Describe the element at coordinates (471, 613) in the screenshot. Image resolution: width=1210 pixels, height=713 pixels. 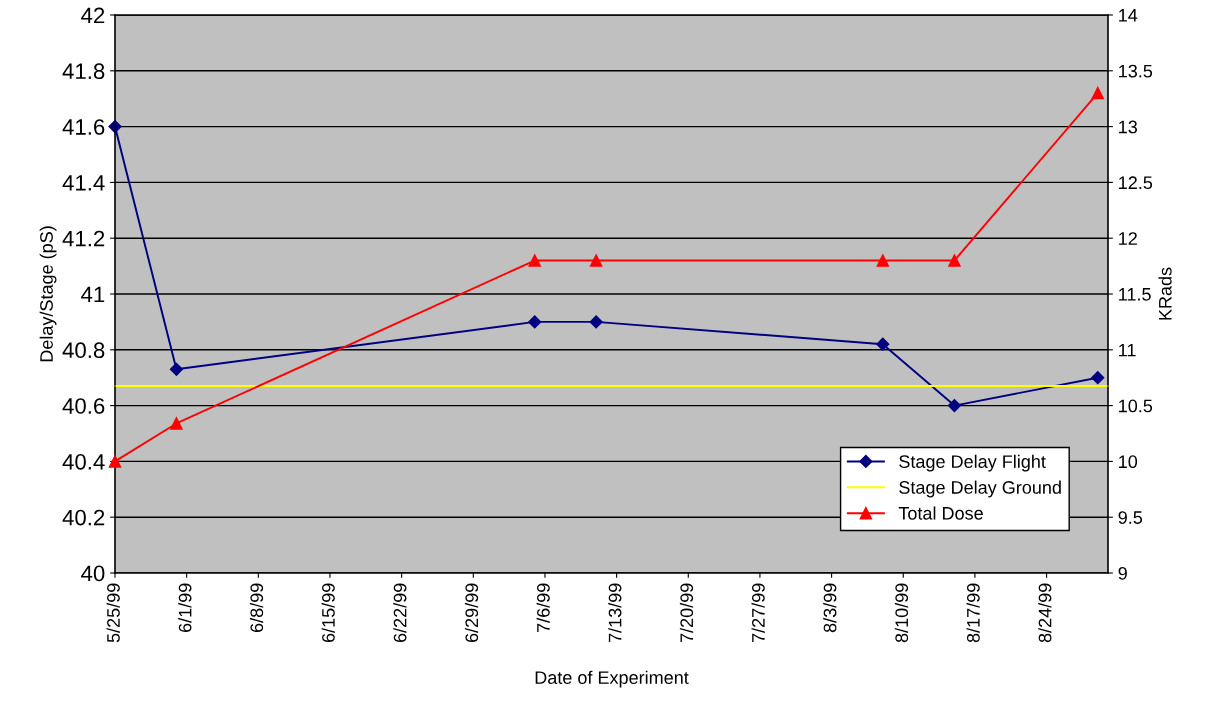
I see `x-tick-label: 6/29/99` at that location.